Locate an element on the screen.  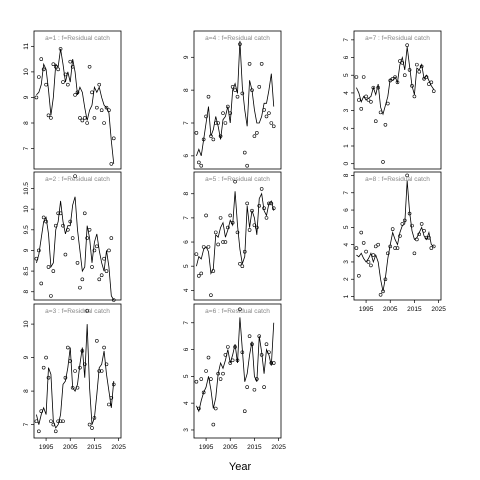
panel-2-frame is located at coordinates (77, 236).